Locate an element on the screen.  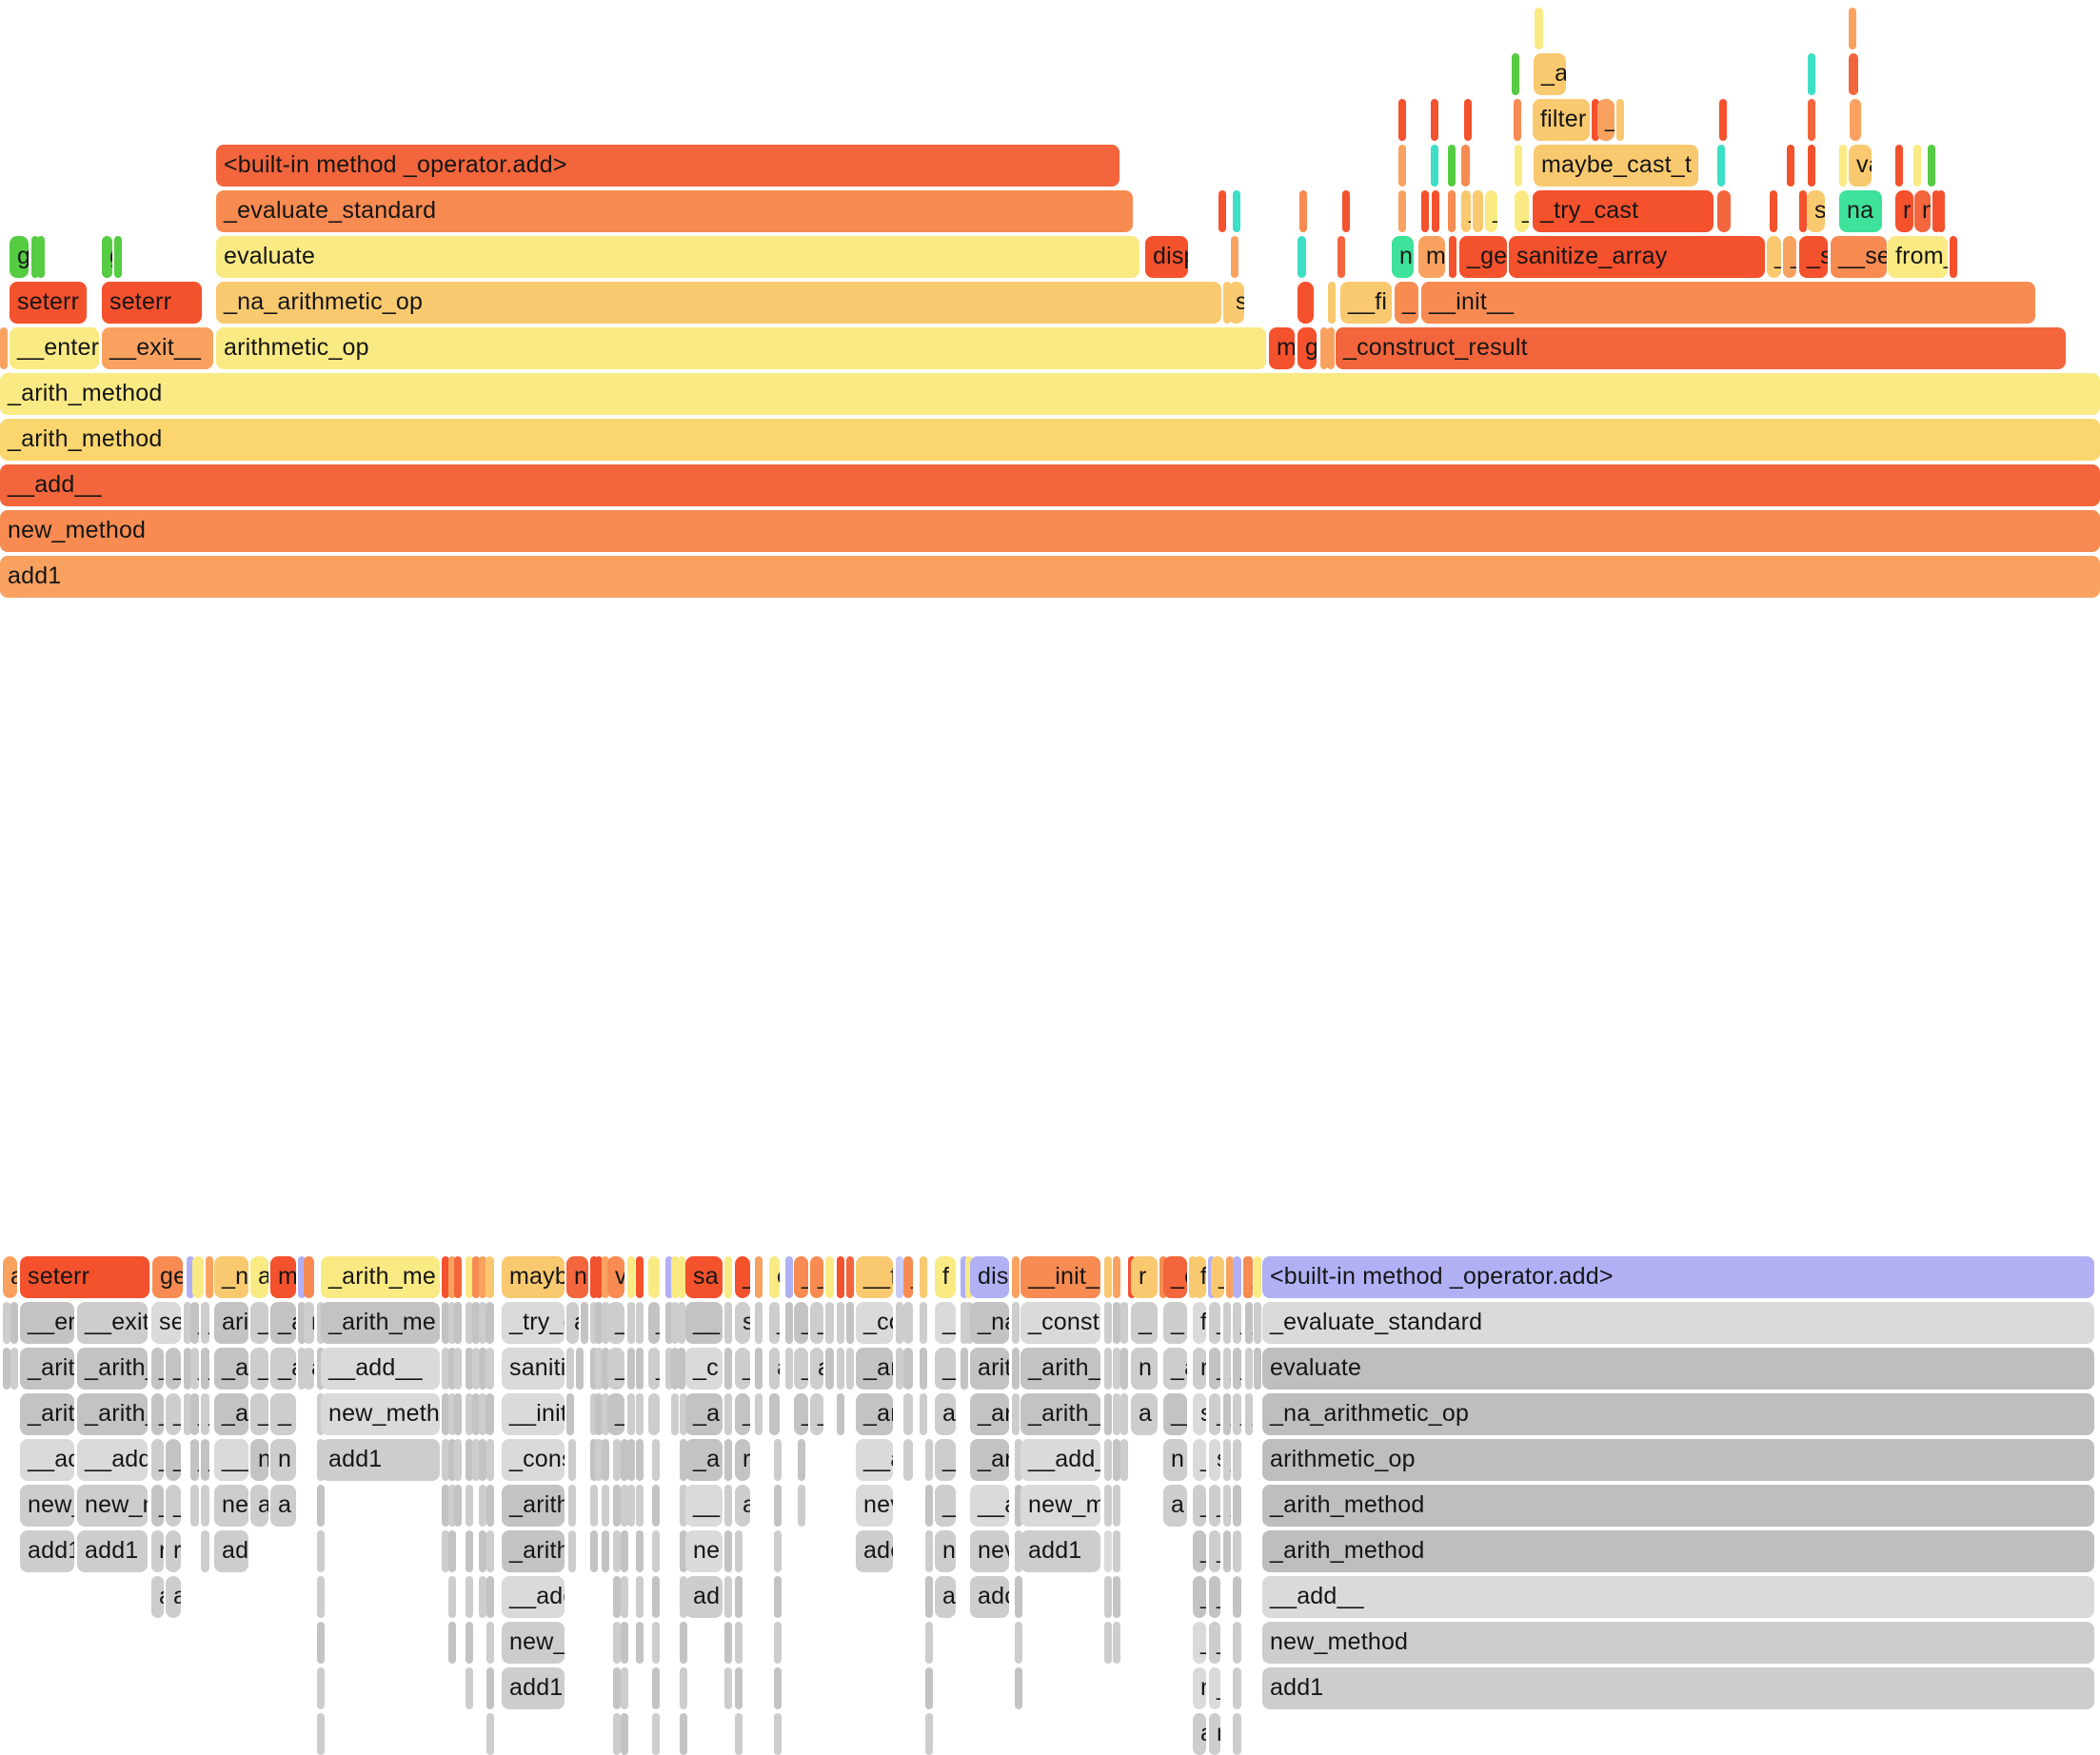
frame-r: r is located at coordinates (1904, 211).